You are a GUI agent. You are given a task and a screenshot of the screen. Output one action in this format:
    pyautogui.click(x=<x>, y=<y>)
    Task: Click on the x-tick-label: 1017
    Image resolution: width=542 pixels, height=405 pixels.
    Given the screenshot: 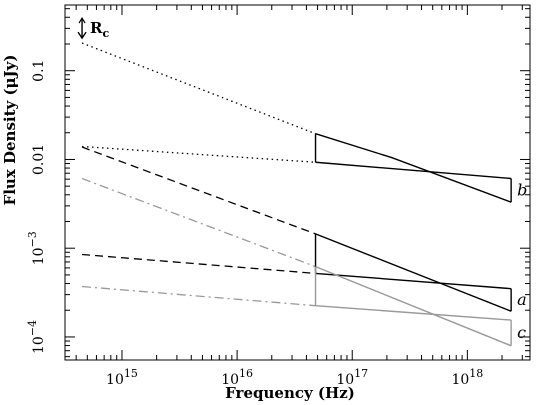 What is the action you would take?
    pyautogui.click(x=352, y=377)
    